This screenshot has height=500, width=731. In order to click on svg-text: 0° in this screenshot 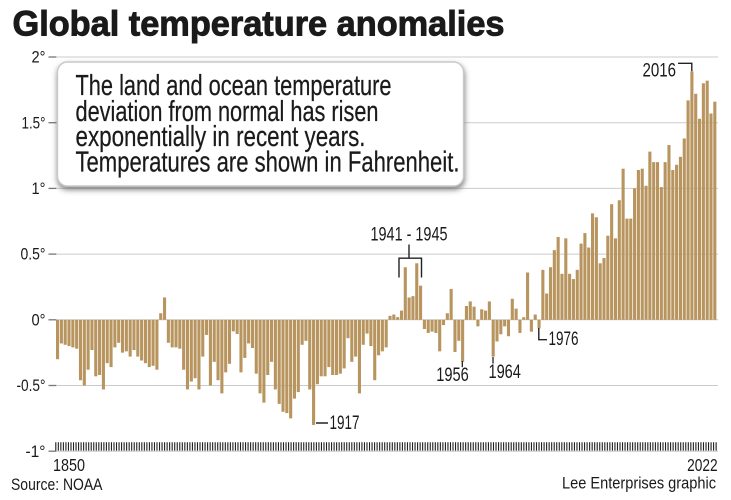, I will do `click(39, 319)`.